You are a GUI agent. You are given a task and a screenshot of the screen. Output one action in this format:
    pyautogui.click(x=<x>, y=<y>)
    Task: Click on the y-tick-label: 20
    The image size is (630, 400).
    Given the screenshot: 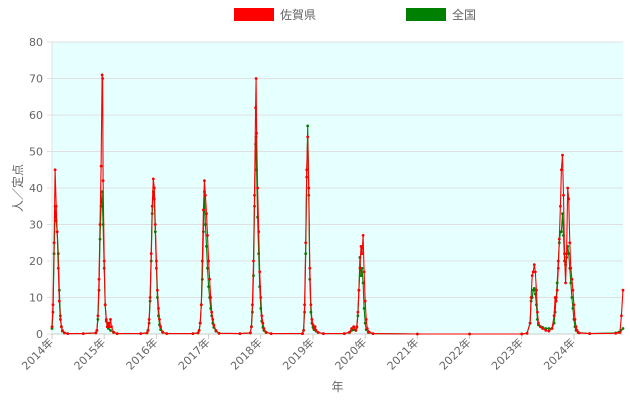 What is the action you would take?
    pyautogui.click(x=36, y=261)
    